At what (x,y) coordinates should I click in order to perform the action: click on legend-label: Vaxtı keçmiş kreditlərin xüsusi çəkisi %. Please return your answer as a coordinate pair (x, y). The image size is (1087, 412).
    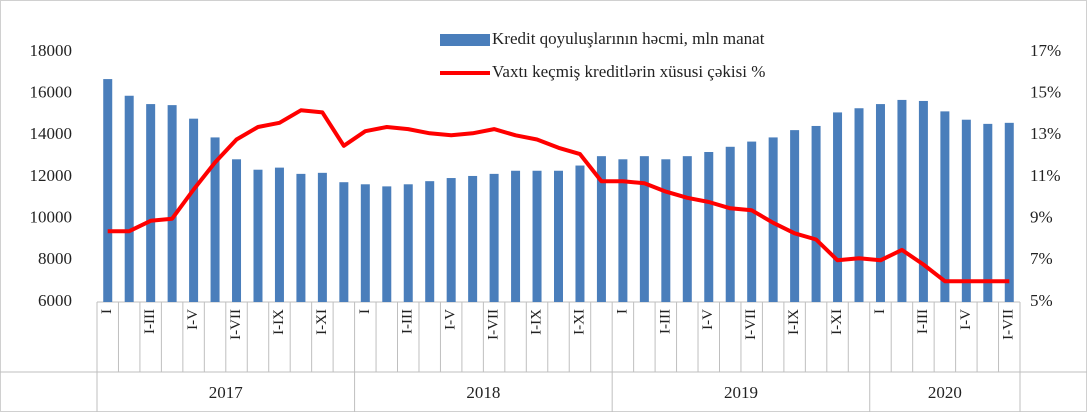
    Looking at the image, I should click on (628, 71).